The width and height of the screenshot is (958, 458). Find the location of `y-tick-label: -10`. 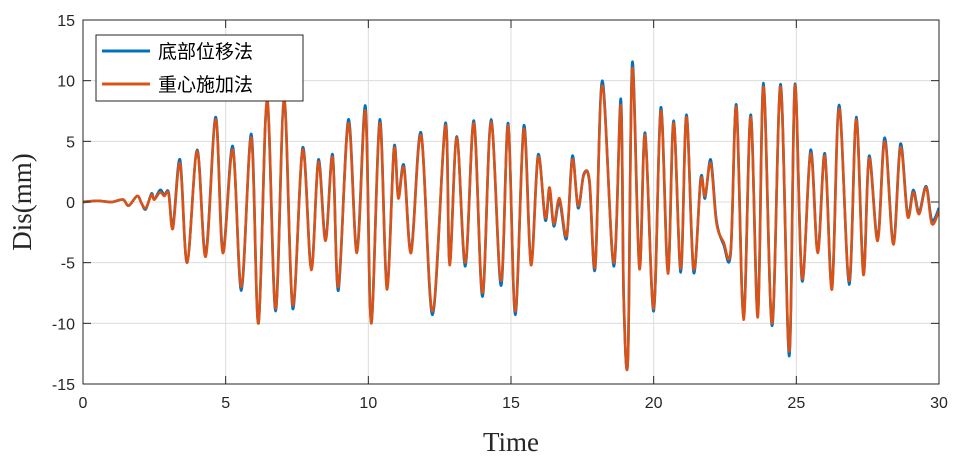

y-tick-label: -10 is located at coordinates (63, 324).